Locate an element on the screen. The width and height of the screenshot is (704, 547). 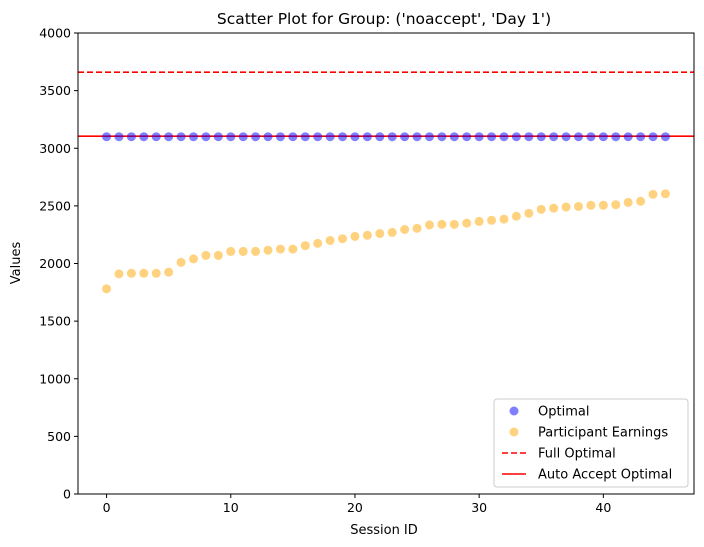
y-tick-label: 1000 is located at coordinates (55, 378).